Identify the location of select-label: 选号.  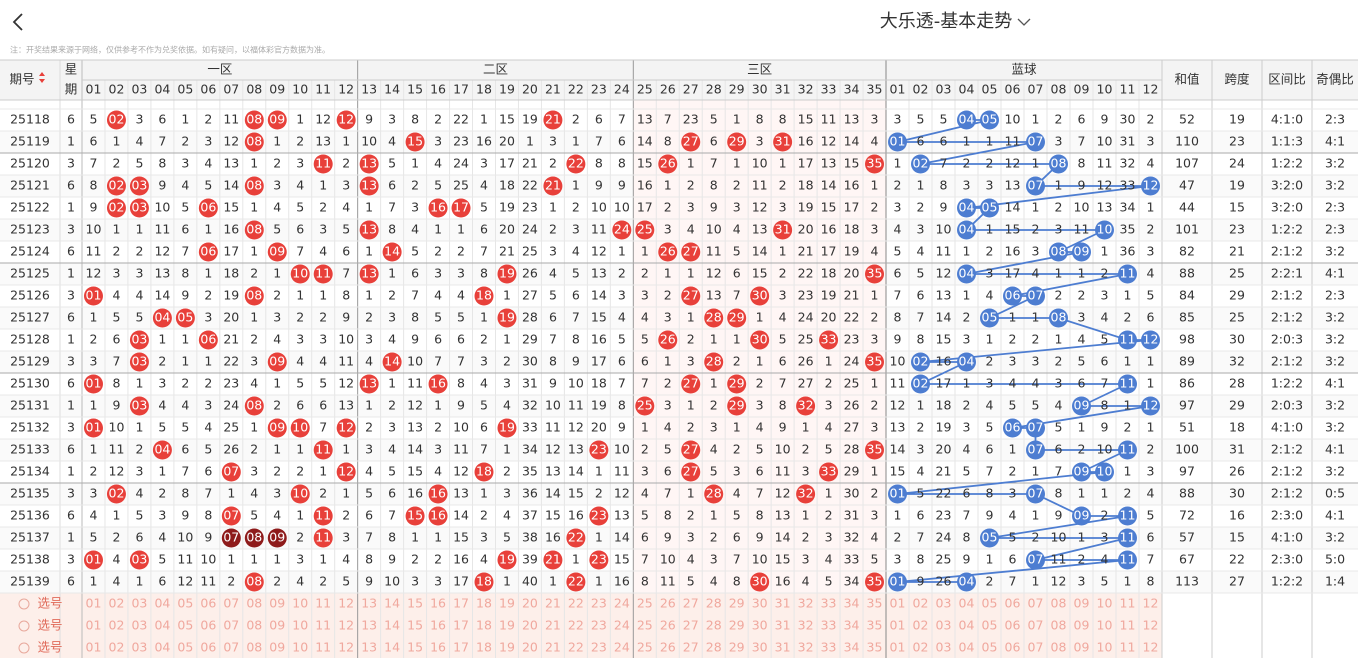
(49, 647).